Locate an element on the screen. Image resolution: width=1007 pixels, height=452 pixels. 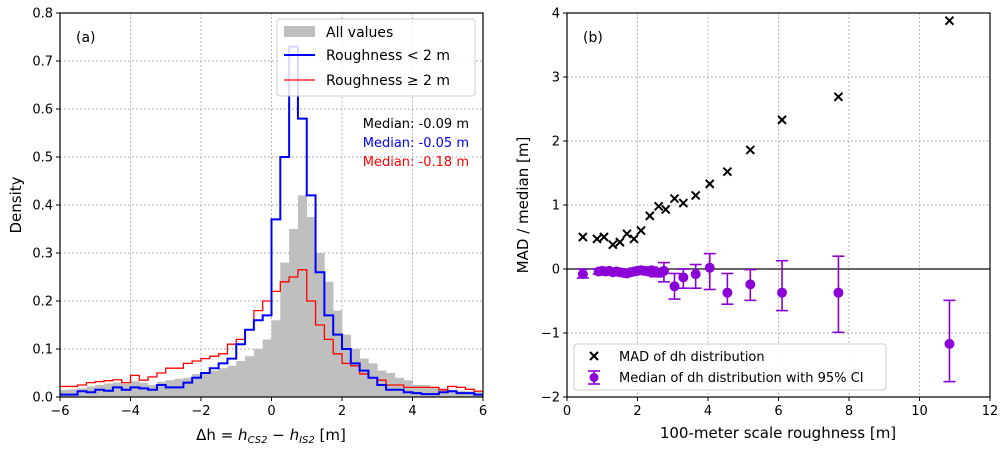
panel-b-y-ticks: −2 −1 0 1 2 3 4 is located at coordinates (554, 206).